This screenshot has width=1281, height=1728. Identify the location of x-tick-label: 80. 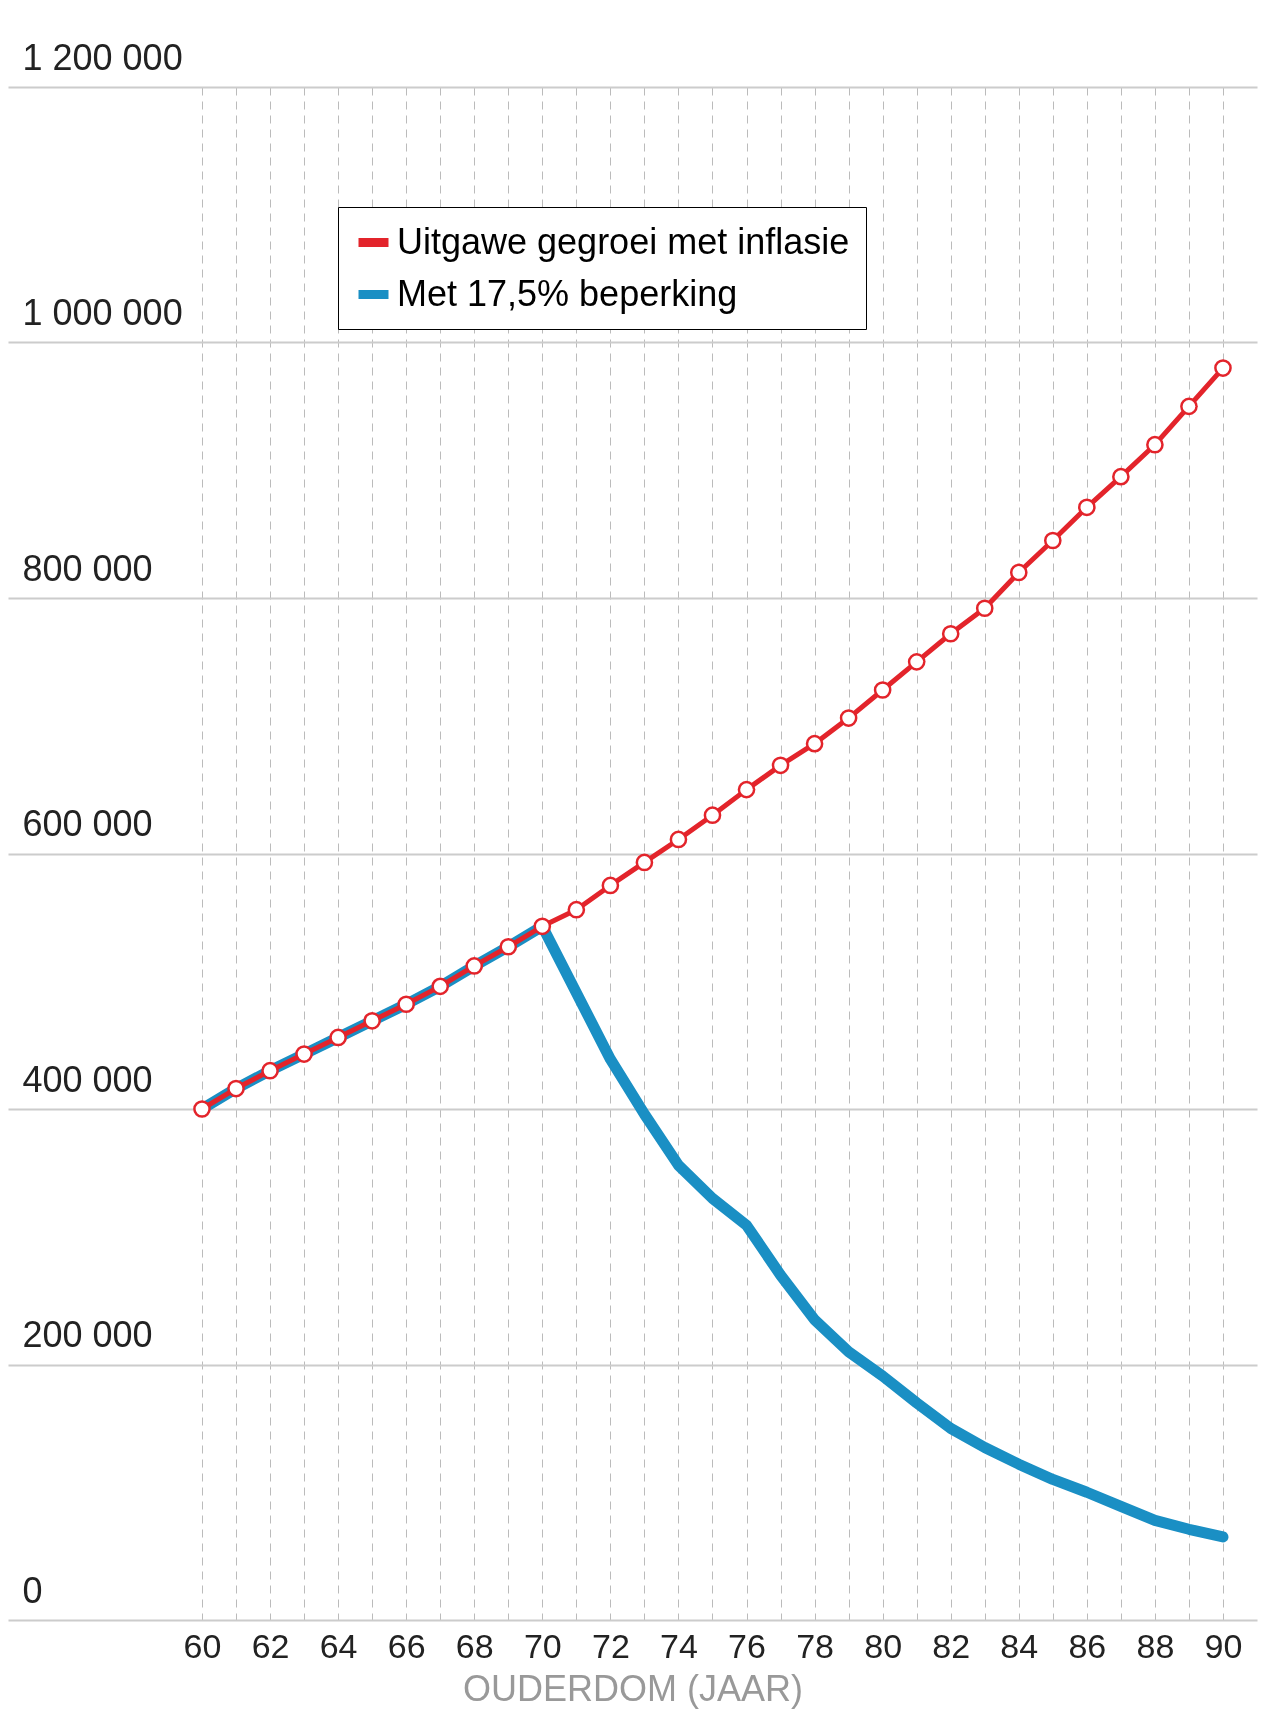
(883, 1645).